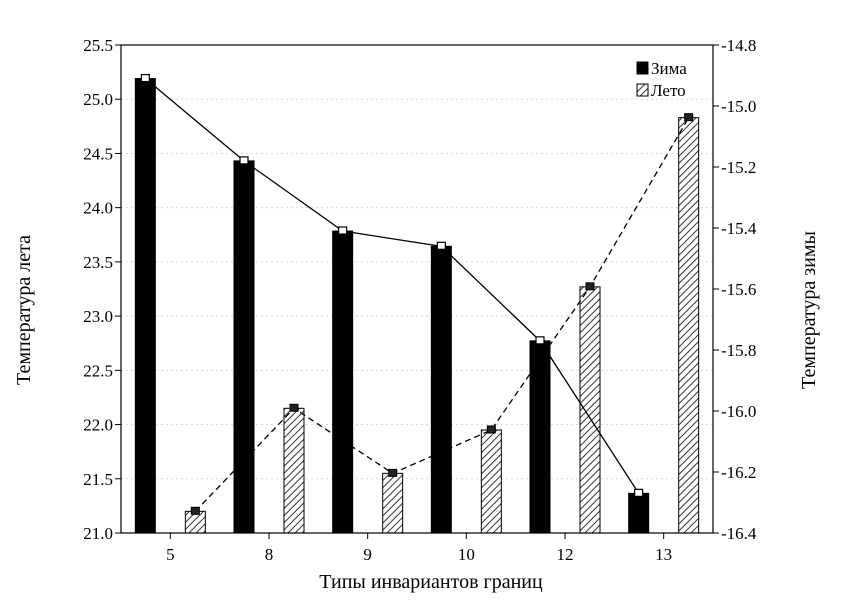 The image size is (868, 600). What do you see at coordinates (367, 554) in the screenshot?
I see `x-tick-label: 9` at bounding box center [367, 554].